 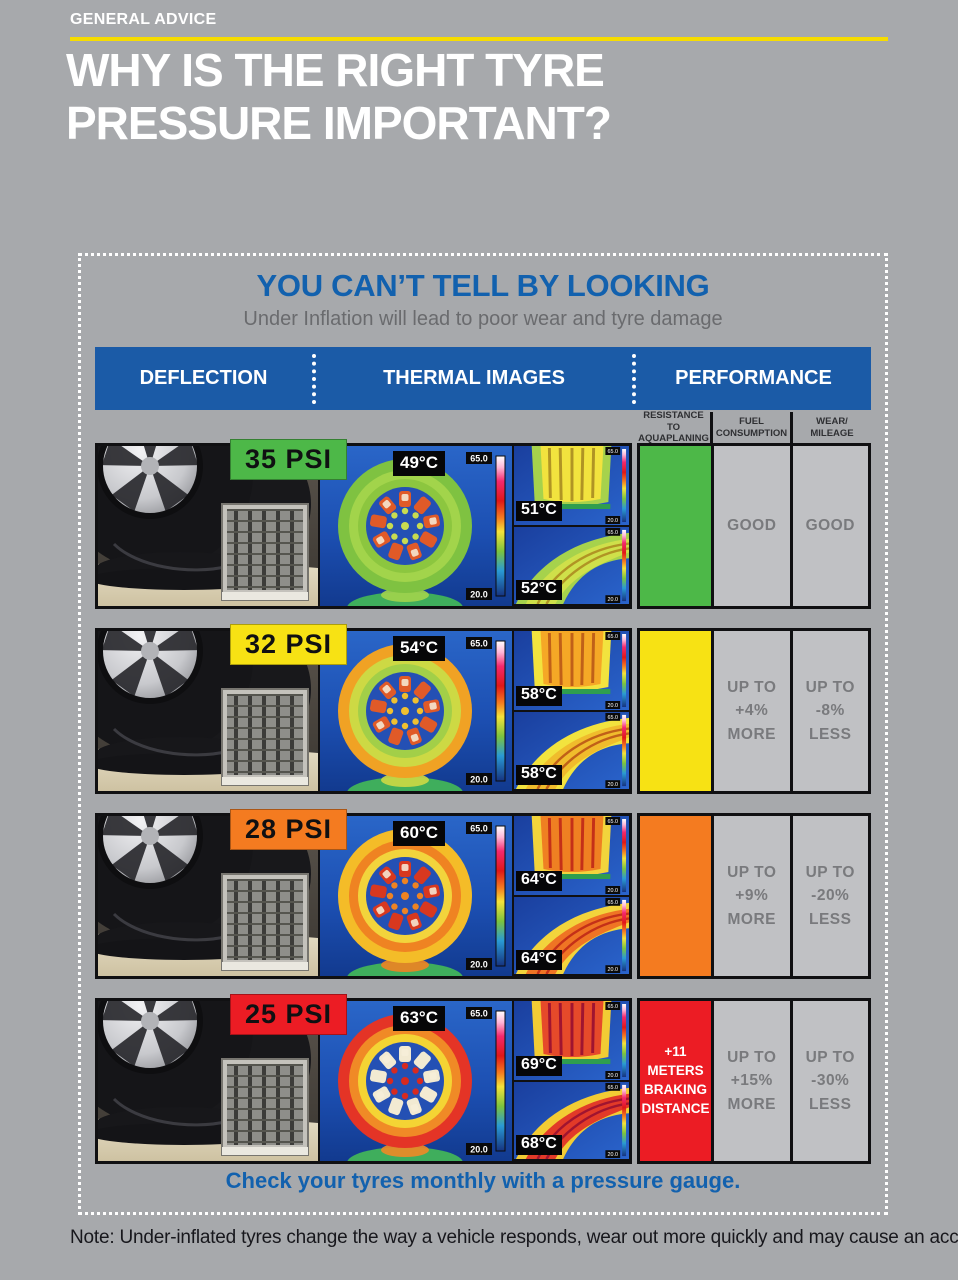 I want to click on tread-temp-label-bottom: 64°C, so click(x=539, y=960).